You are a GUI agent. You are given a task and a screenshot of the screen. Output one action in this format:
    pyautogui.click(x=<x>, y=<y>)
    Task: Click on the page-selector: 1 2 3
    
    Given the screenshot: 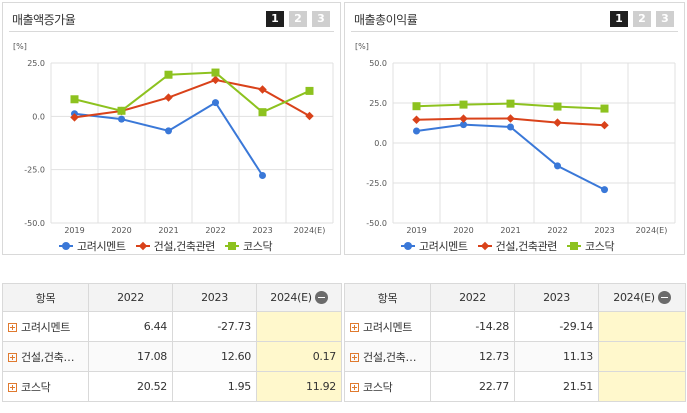 What is the action you would take?
    pyautogui.click(x=298, y=19)
    